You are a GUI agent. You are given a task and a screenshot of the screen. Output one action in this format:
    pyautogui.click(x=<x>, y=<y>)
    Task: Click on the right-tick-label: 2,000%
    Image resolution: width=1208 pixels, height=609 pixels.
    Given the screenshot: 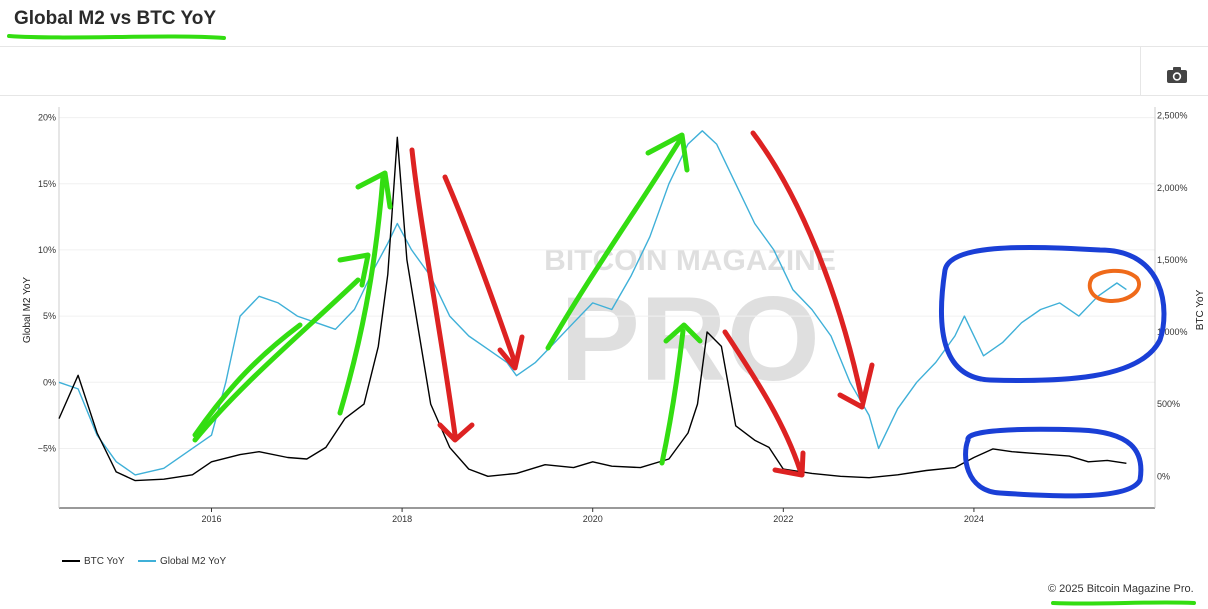 What is the action you would take?
    pyautogui.click(x=1172, y=188)
    